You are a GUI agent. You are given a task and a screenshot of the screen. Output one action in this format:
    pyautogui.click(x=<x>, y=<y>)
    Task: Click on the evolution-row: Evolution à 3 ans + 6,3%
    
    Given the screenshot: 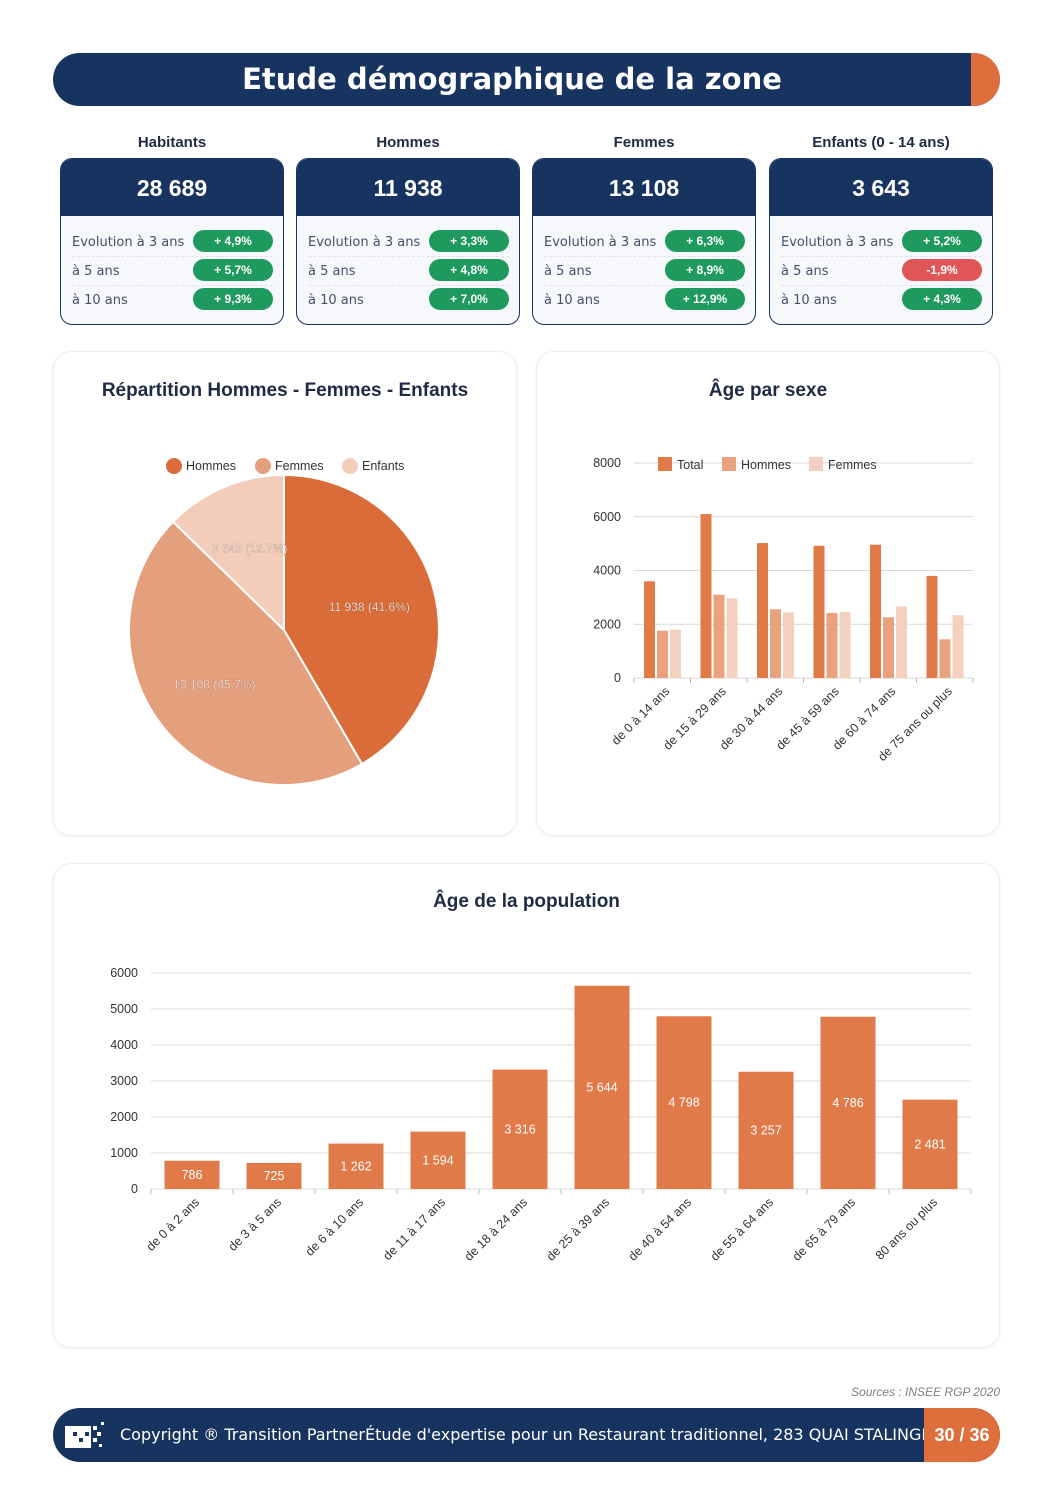 What is the action you would take?
    pyautogui.click(x=644, y=242)
    